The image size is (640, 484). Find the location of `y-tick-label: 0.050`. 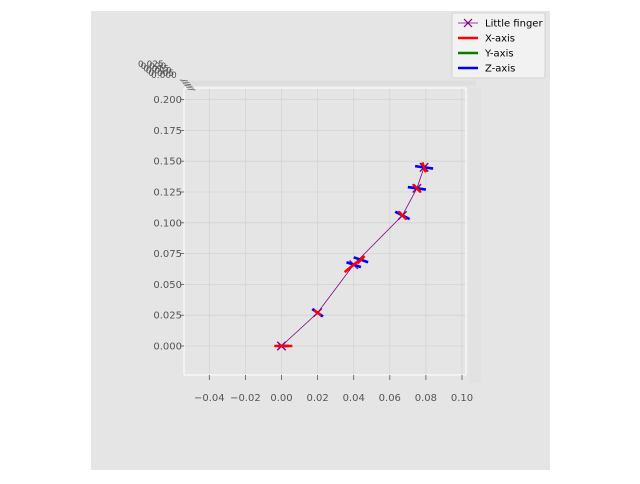

y-tick-label: 0.050 is located at coordinates (167, 285).